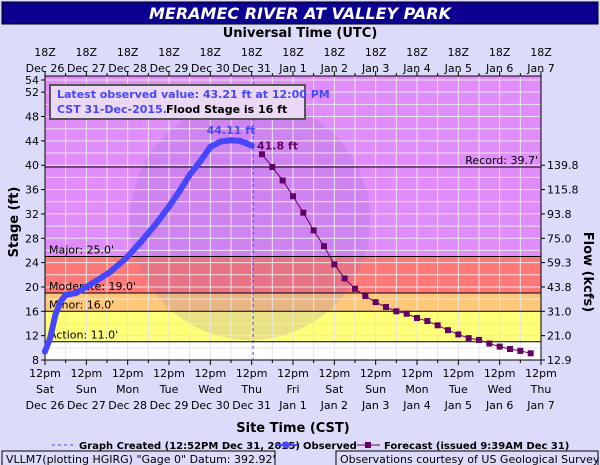  What do you see at coordinates (32, 80) in the screenshot?
I see `y-tick-label: 54` at bounding box center [32, 80].